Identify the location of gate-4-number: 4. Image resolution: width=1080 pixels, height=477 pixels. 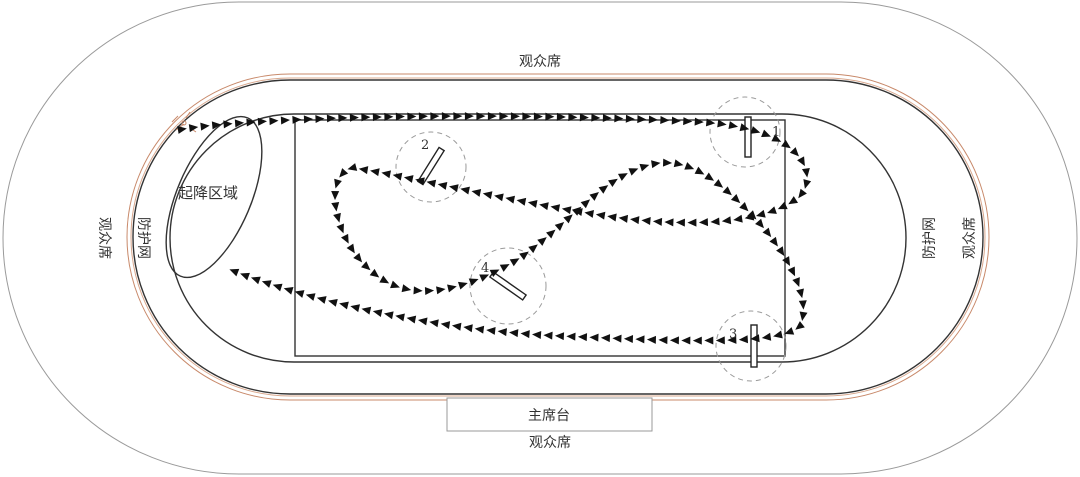
(485, 268).